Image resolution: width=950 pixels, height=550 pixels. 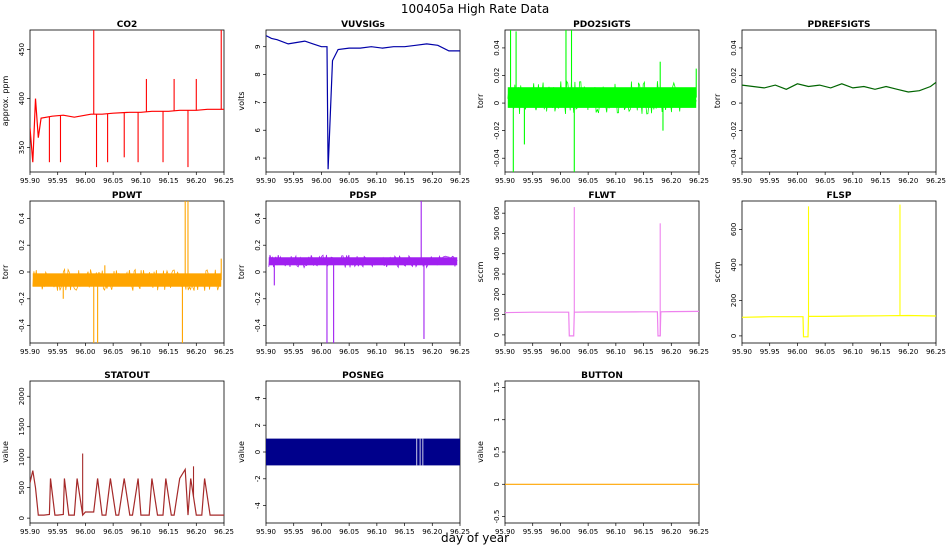 What do you see at coordinates (258, 102) in the screenshot?
I see `y-tick-label: 7` at bounding box center [258, 102].